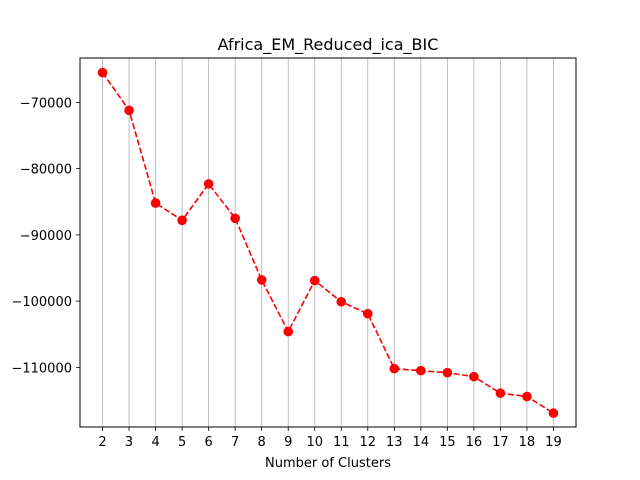 The width and height of the screenshot is (640, 480). Describe the element at coordinates (527, 442) in the screenshot. I see `x-tick-label: 18` at that location.